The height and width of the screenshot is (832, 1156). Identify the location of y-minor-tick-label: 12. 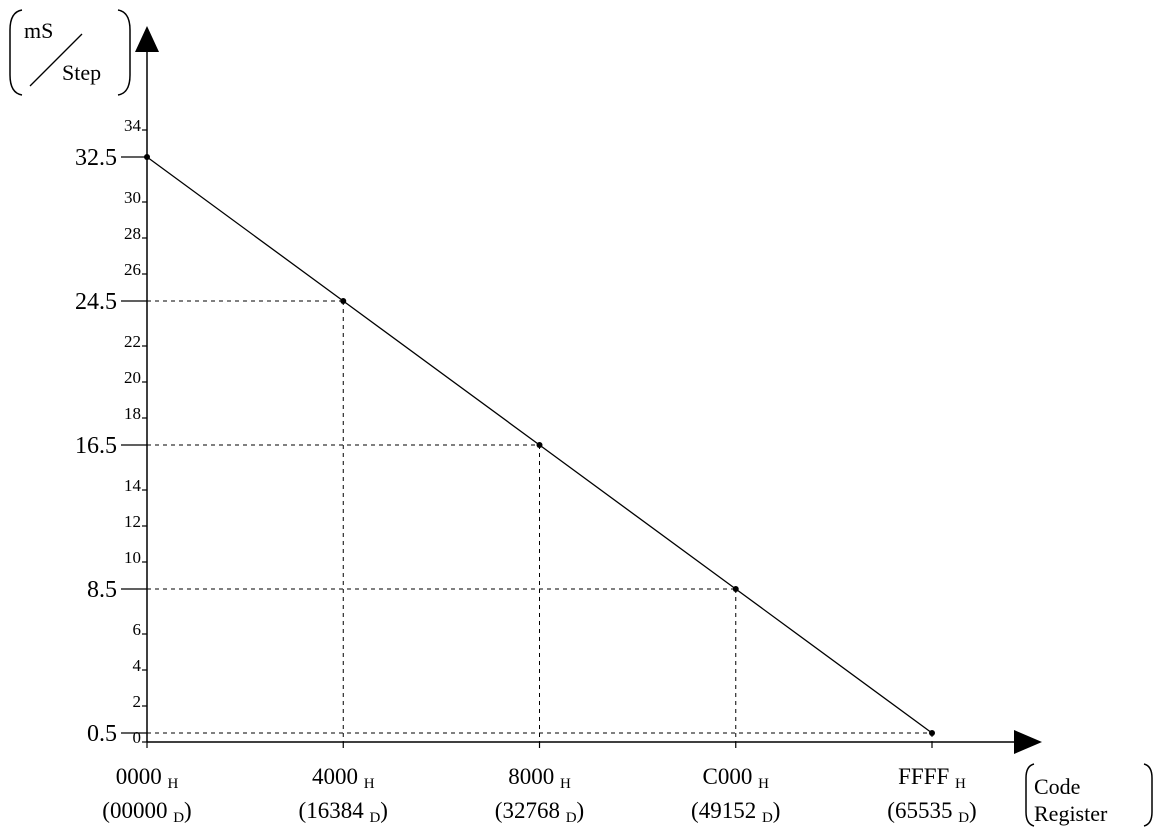
(132, 521).